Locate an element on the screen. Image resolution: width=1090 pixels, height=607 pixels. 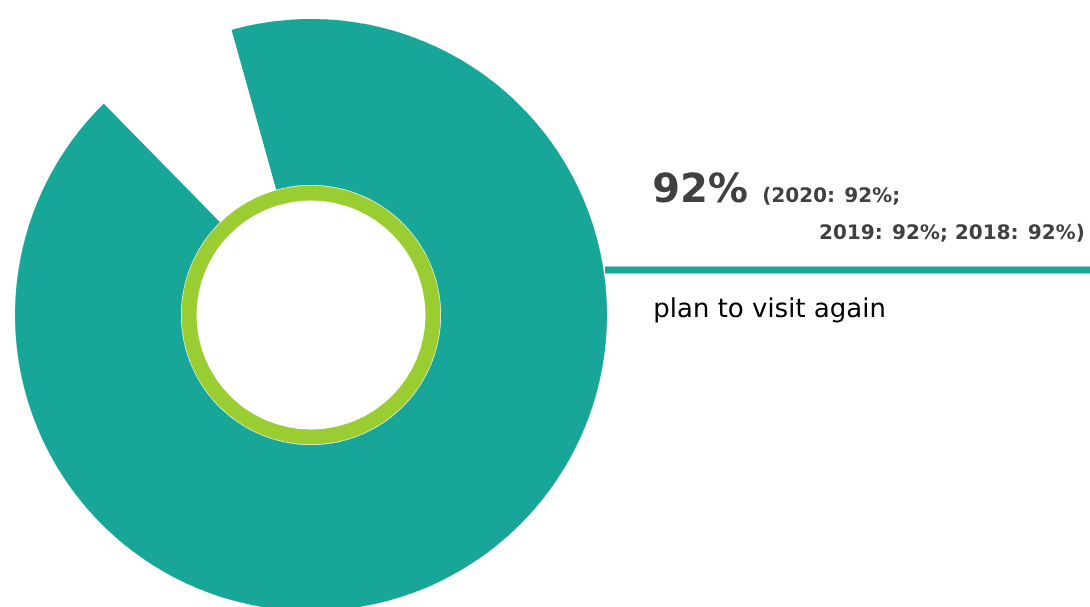
text: 2019: 92%; 2018: 92%) is located at coordinates (952, 232).